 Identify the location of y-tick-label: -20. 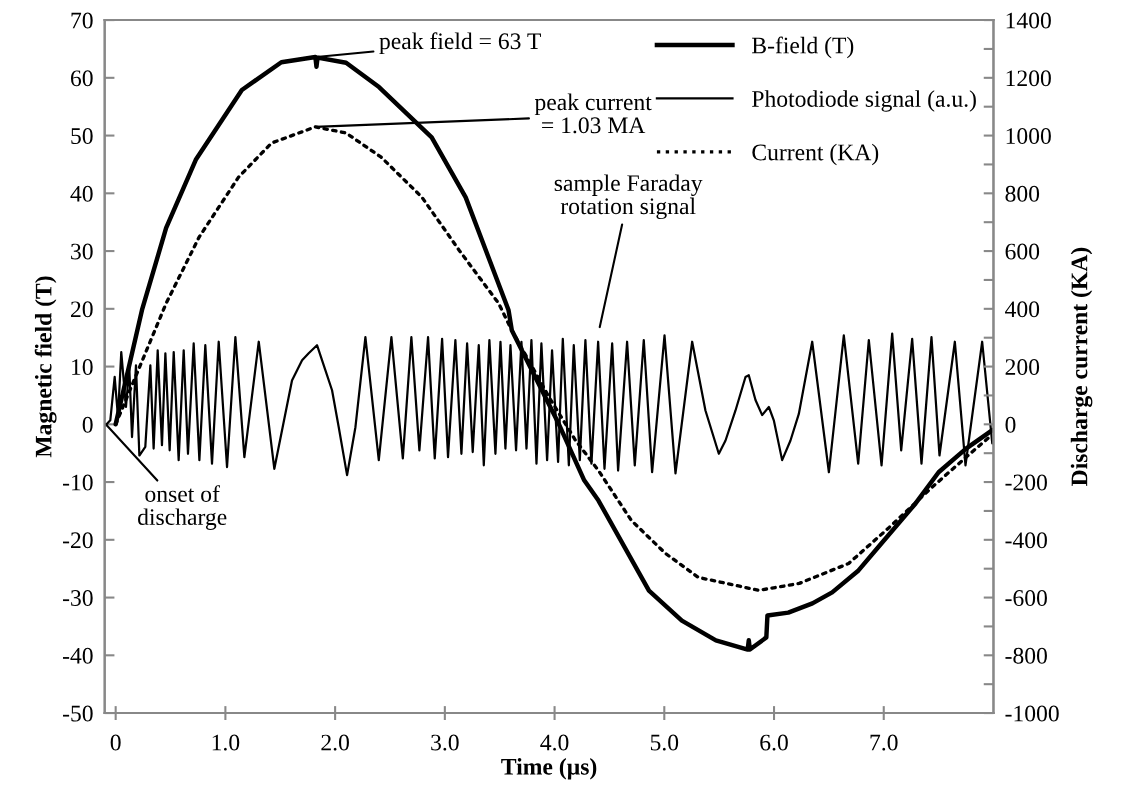
(77, 540).